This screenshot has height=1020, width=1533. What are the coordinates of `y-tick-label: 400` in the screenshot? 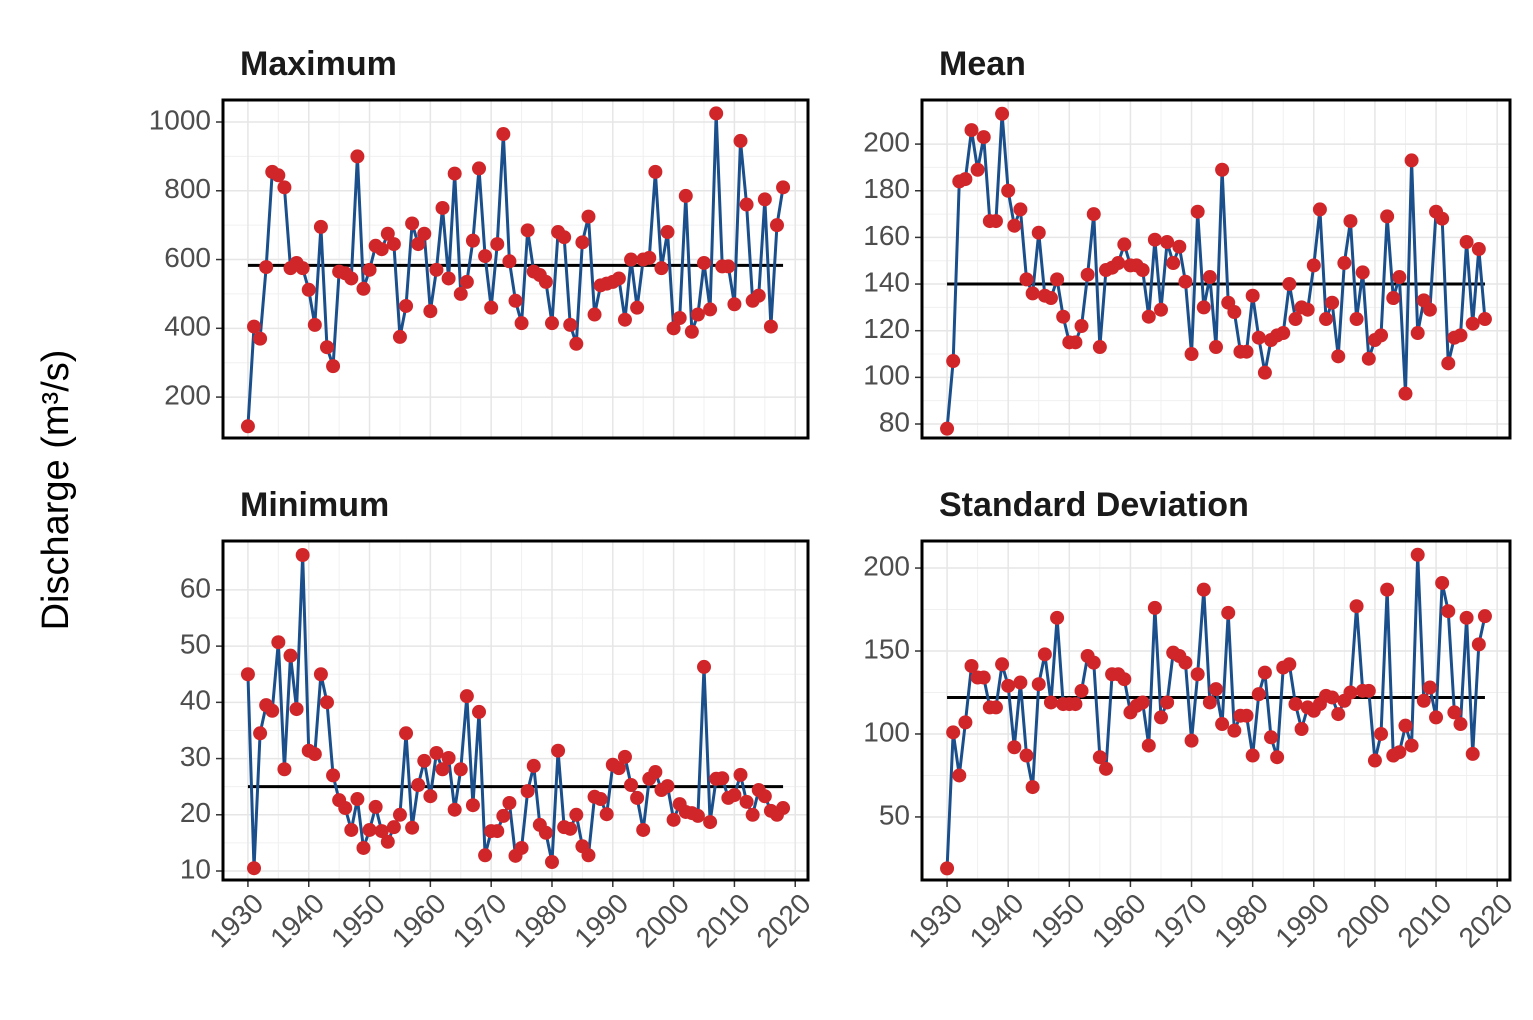 It's located at (187, 326).